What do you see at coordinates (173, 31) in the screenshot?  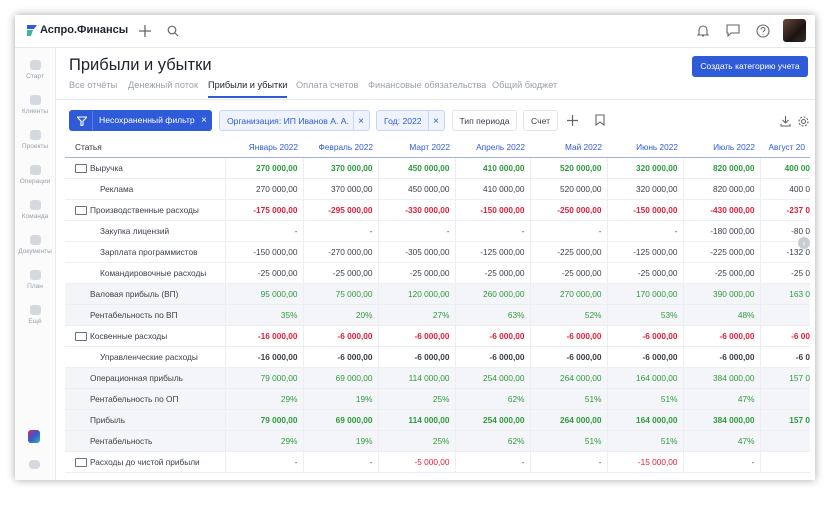 I see `search-icon` at bounding box center [173, 31].